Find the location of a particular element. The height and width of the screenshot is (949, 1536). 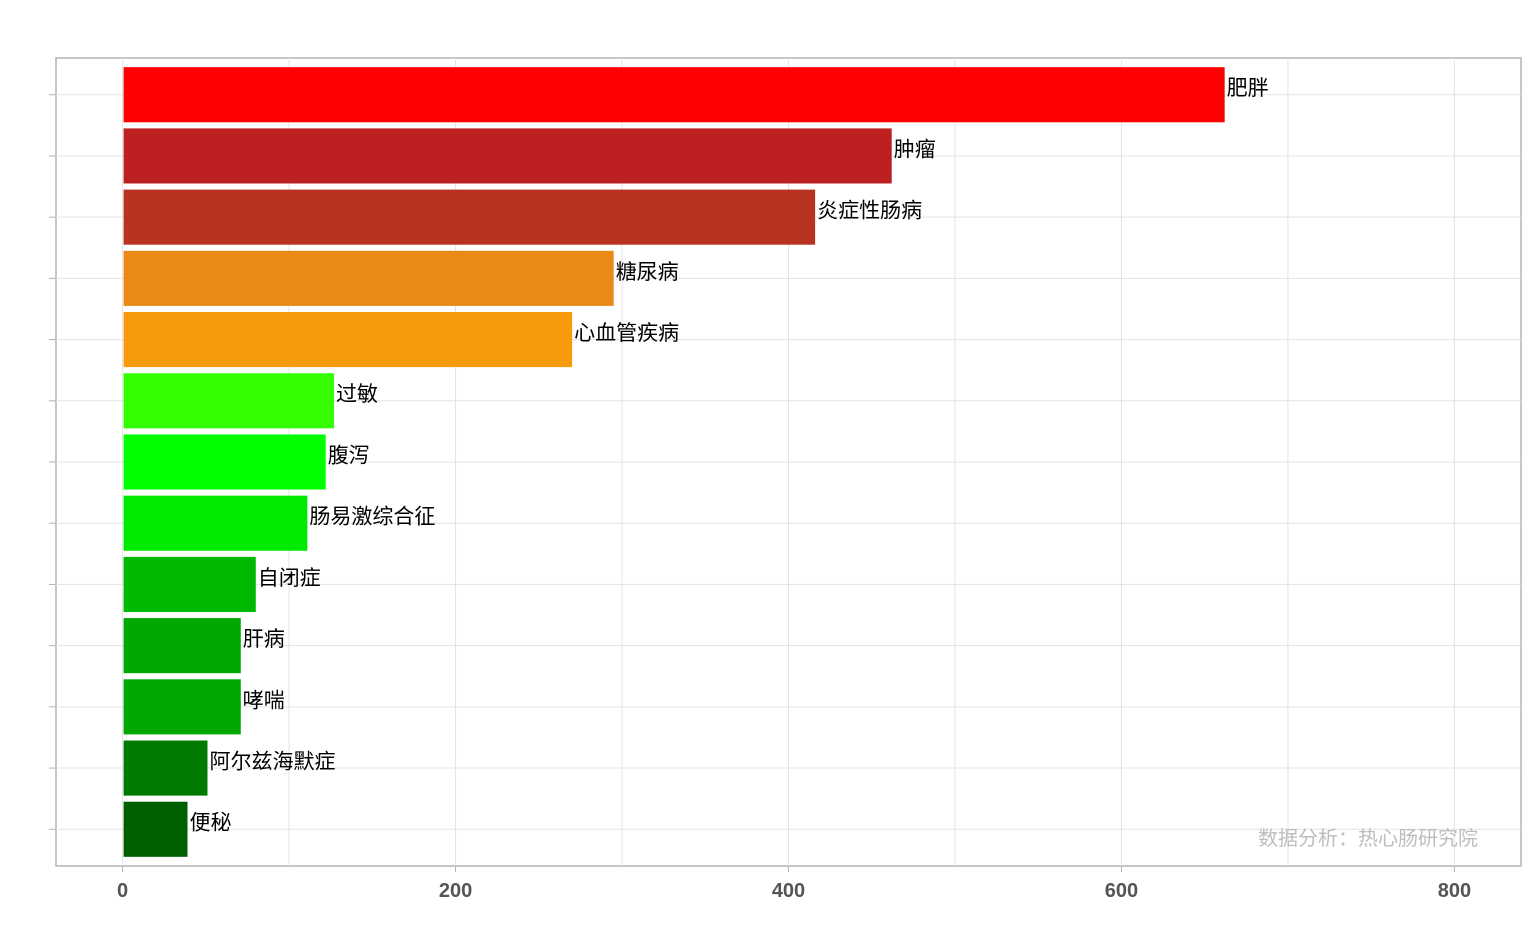

bar-label: 肠易激综合征 is located at coordinates (372, 517).